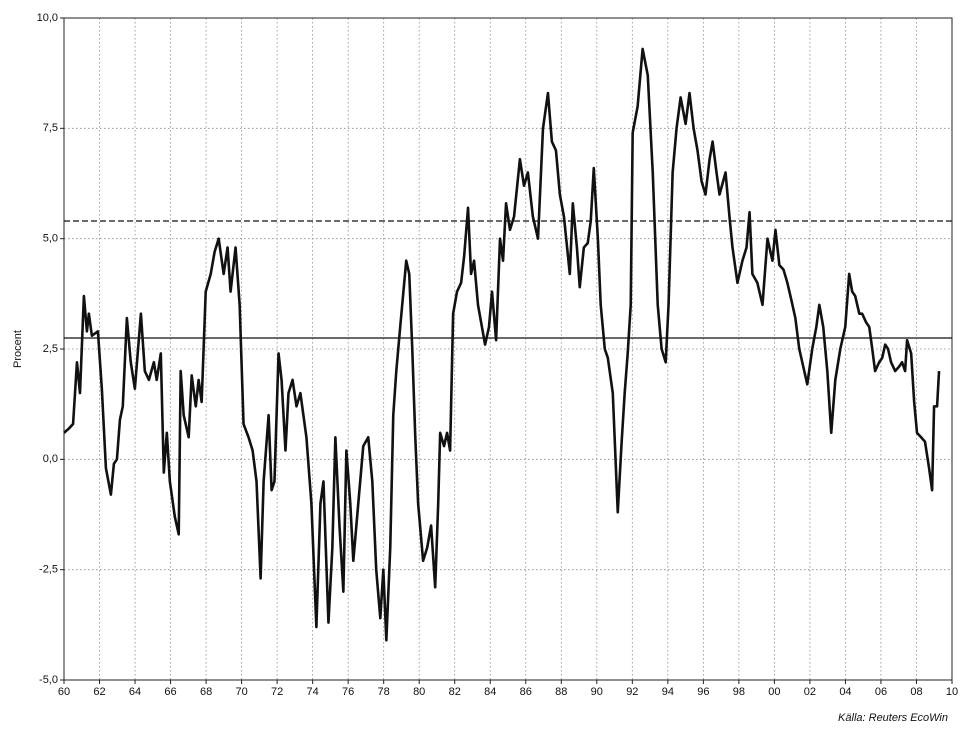  I want to click on y-tick-label: -2,5, so click(48, 570).